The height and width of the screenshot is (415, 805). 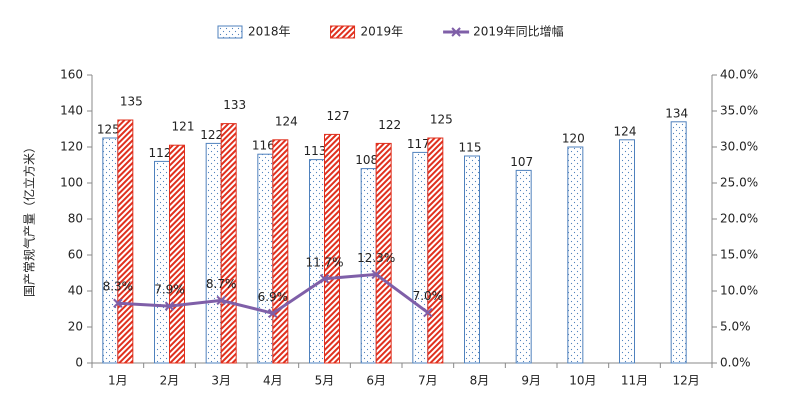 I want to click on y2-tick-label: 15.0%, so click(x=739, y=255).